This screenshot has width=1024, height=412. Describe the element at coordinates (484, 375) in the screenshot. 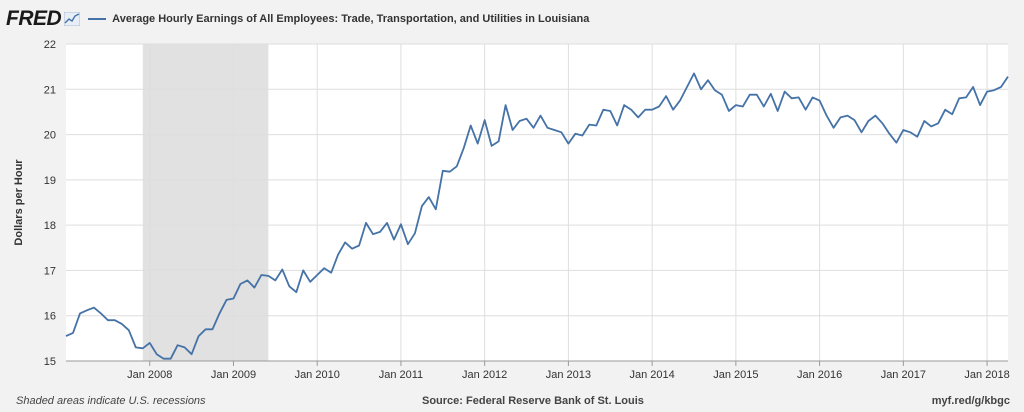

I see `x-tick-label: Jan 2012` at that location.